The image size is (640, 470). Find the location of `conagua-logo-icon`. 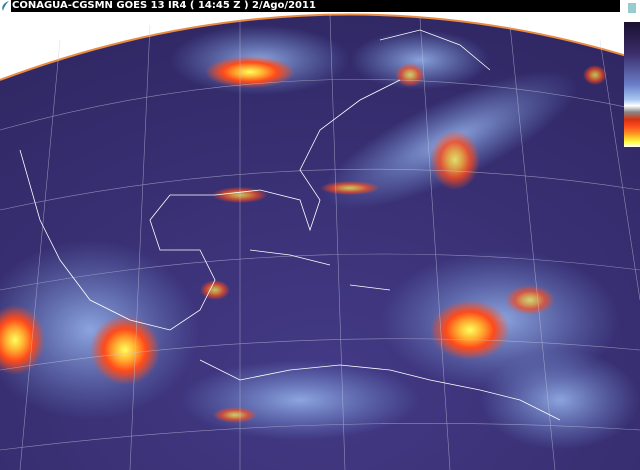

conagua-logo-icon is located at coordinates (5, 6).